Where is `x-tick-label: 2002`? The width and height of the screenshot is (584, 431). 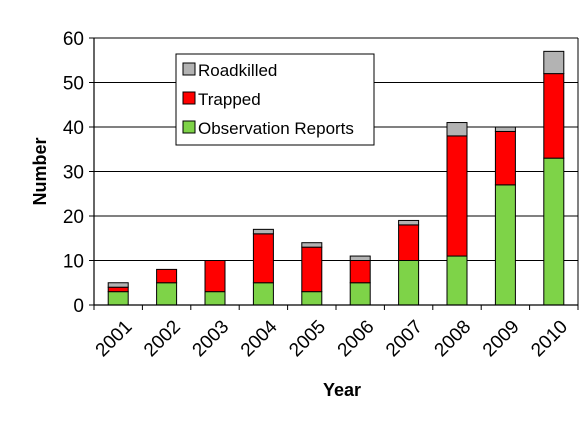
x-tick-label: 2002 is located at coordinates (162, 338).